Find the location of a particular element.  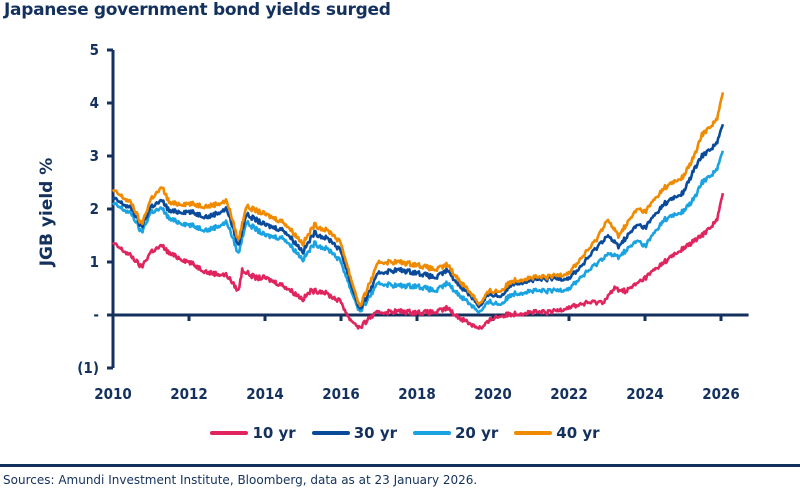

y-tick-label: 5 is located at coordinates (94, 50).